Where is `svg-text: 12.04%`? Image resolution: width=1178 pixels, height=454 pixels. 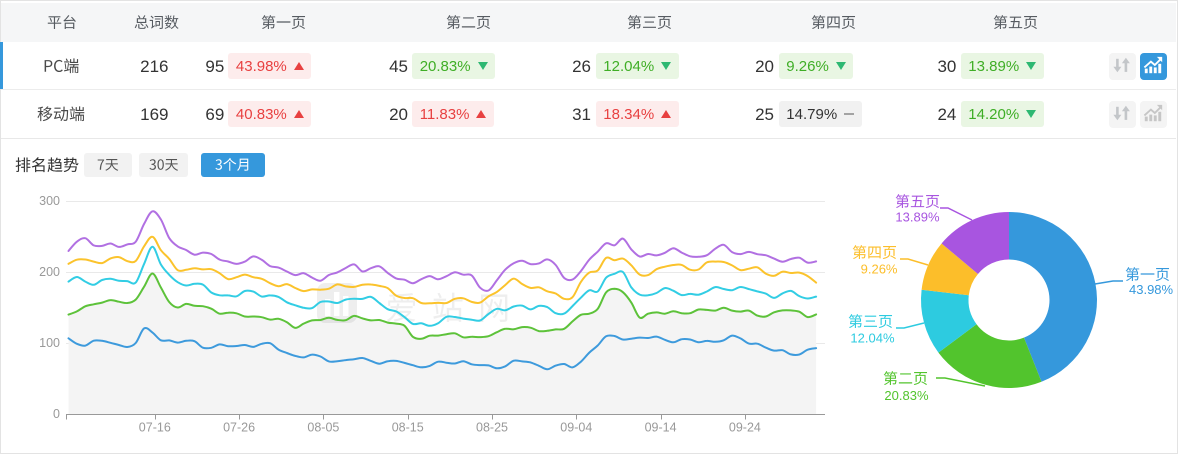 svg-text: 12.04% is located at coordinates (872, 338).